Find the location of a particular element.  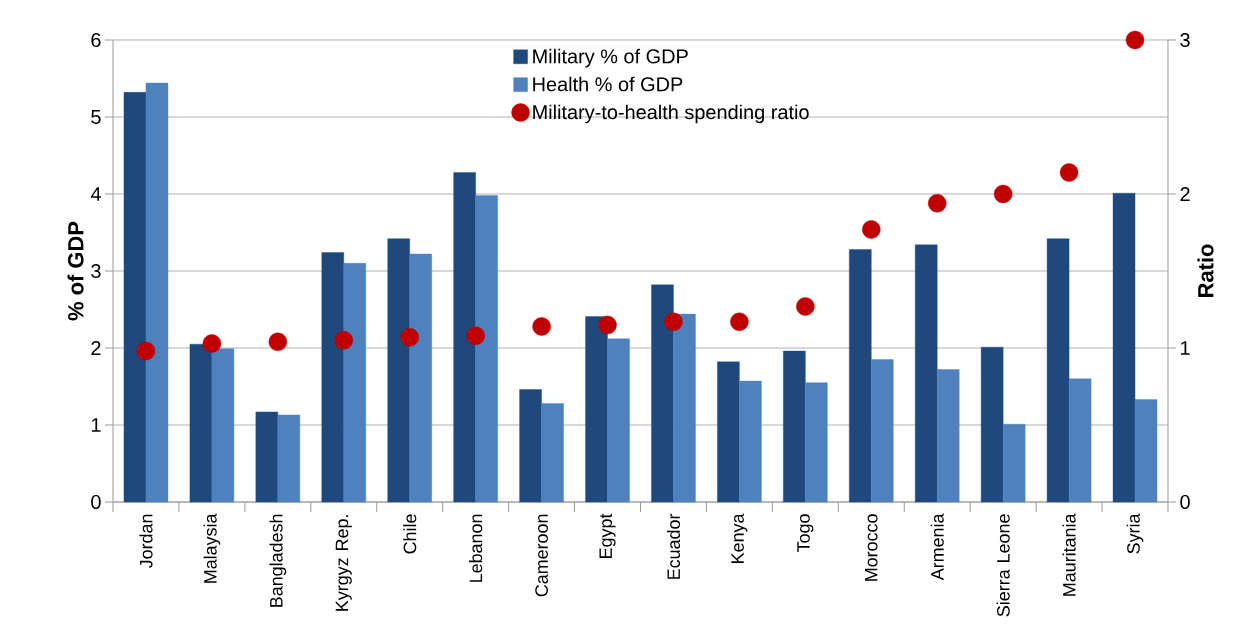

legend-label: Health % of GDP is located at coordinates (608, 84).